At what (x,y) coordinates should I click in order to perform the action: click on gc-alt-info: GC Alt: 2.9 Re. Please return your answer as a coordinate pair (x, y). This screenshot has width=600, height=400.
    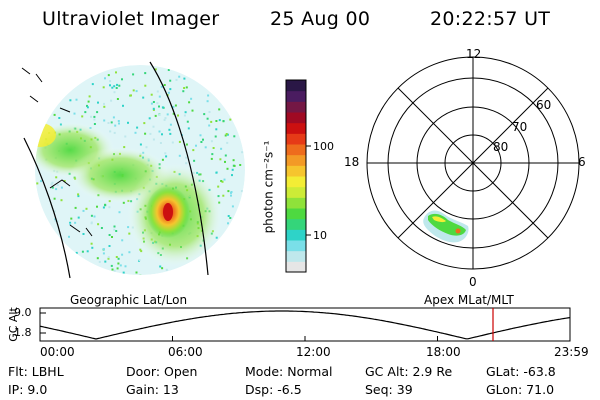
    Looking at the image, I should click on (409, 371).